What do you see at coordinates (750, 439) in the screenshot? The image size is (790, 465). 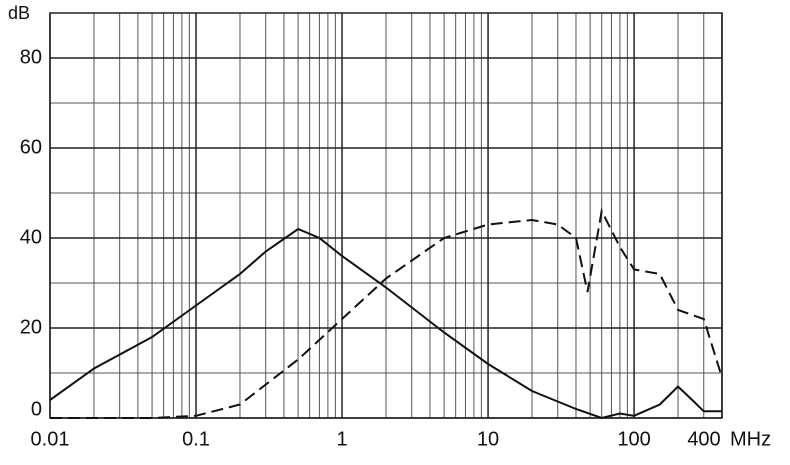 I see `x-axis-unit: MHz` at bounding box center [750, 439].